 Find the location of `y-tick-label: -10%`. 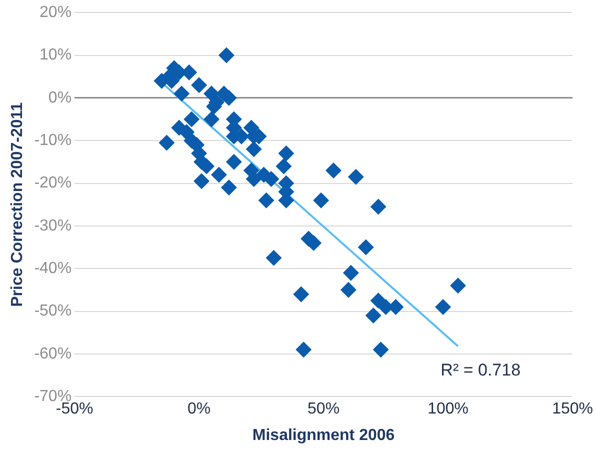

y-tick-label: -10% is located at coordinates (53, 141).